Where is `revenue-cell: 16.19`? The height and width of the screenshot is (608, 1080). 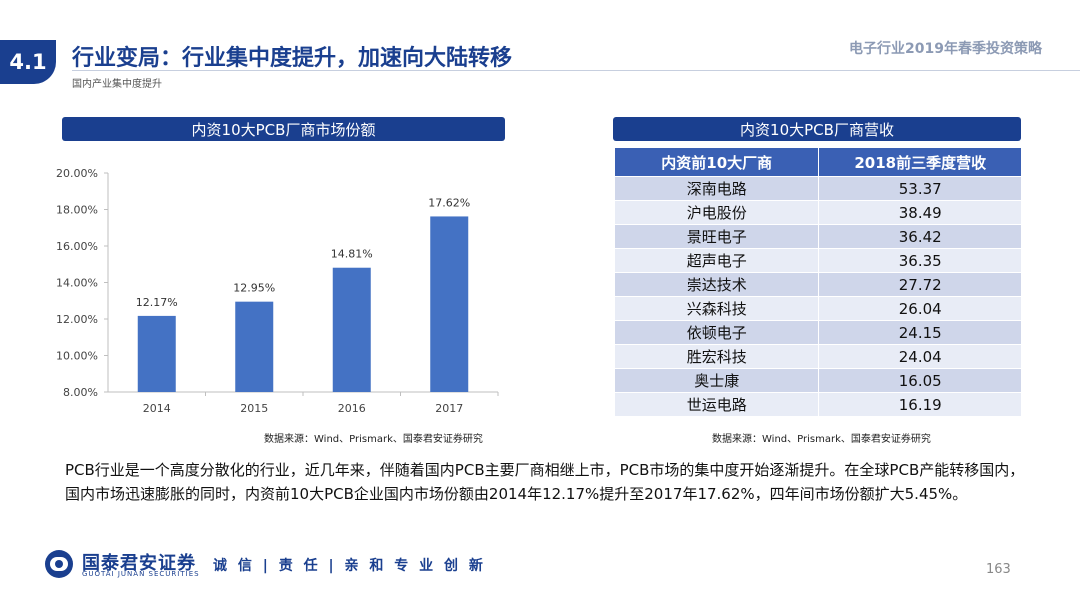
revenue-cell: 16.19 is located at coordinates (920, 404).